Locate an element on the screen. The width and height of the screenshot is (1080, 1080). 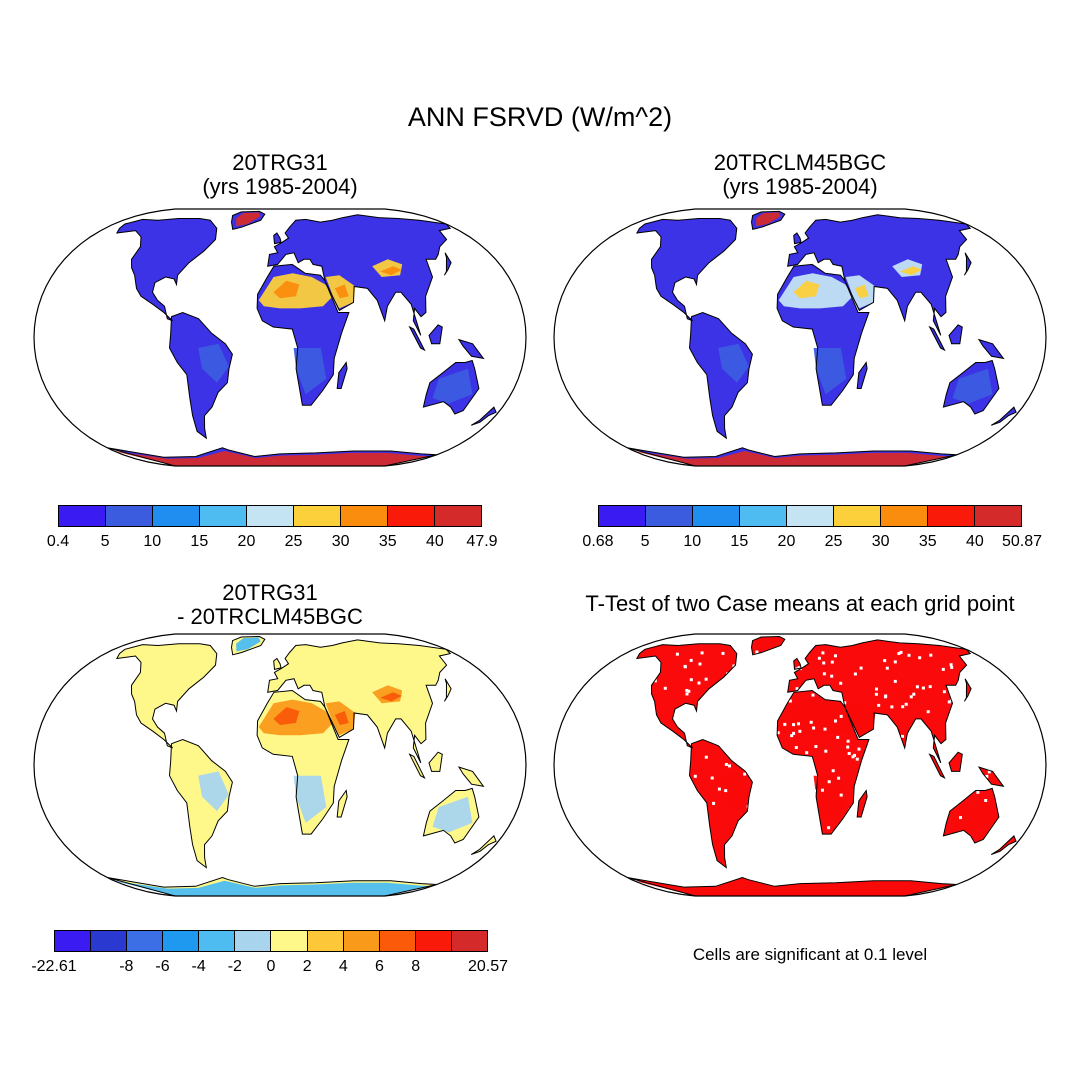
coastline-antarctica is located at coordinates (791, 886).